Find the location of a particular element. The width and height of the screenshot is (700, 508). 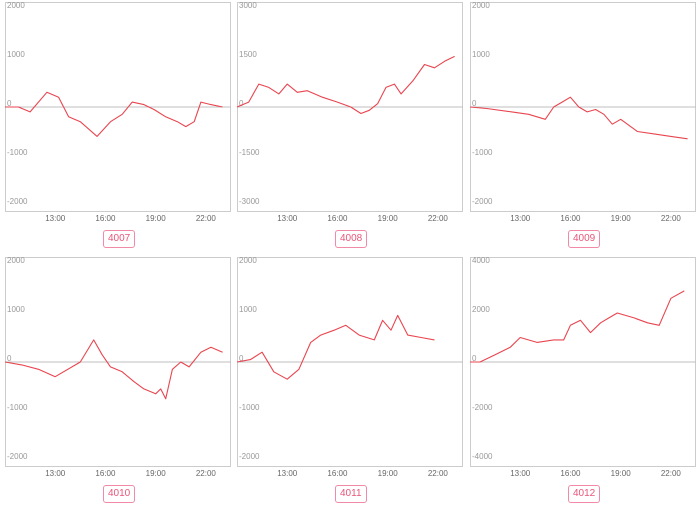

chart-4012: 4000 2000 0 -2000 -4000 13:00 16:00 19:00 22:00 is located at coordinates (583, 367).